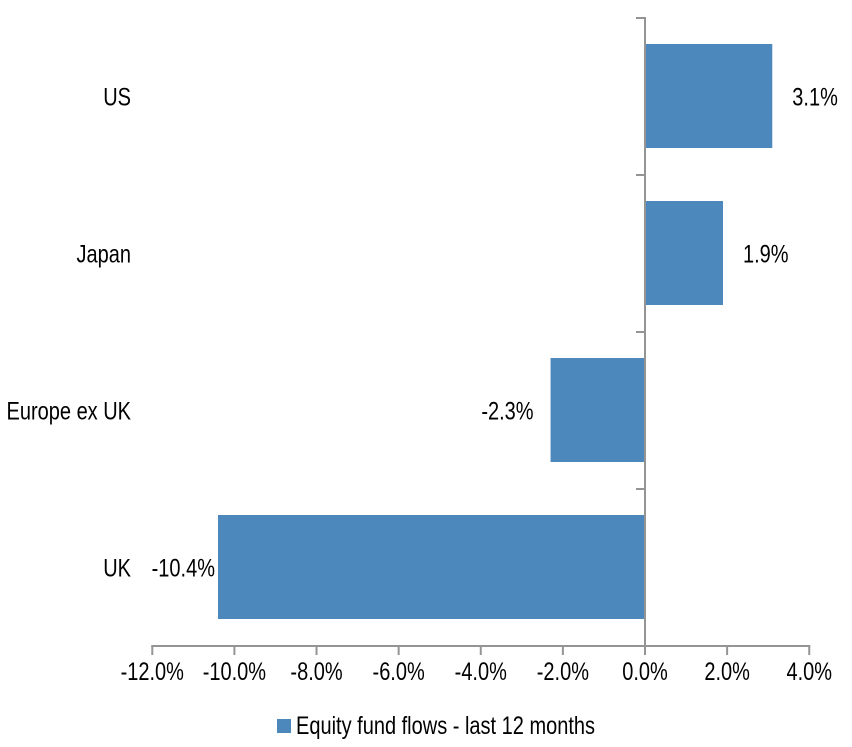 The image size is (852, 747). I want to click on x-tick-label: -10.0%, so click(234, 672).